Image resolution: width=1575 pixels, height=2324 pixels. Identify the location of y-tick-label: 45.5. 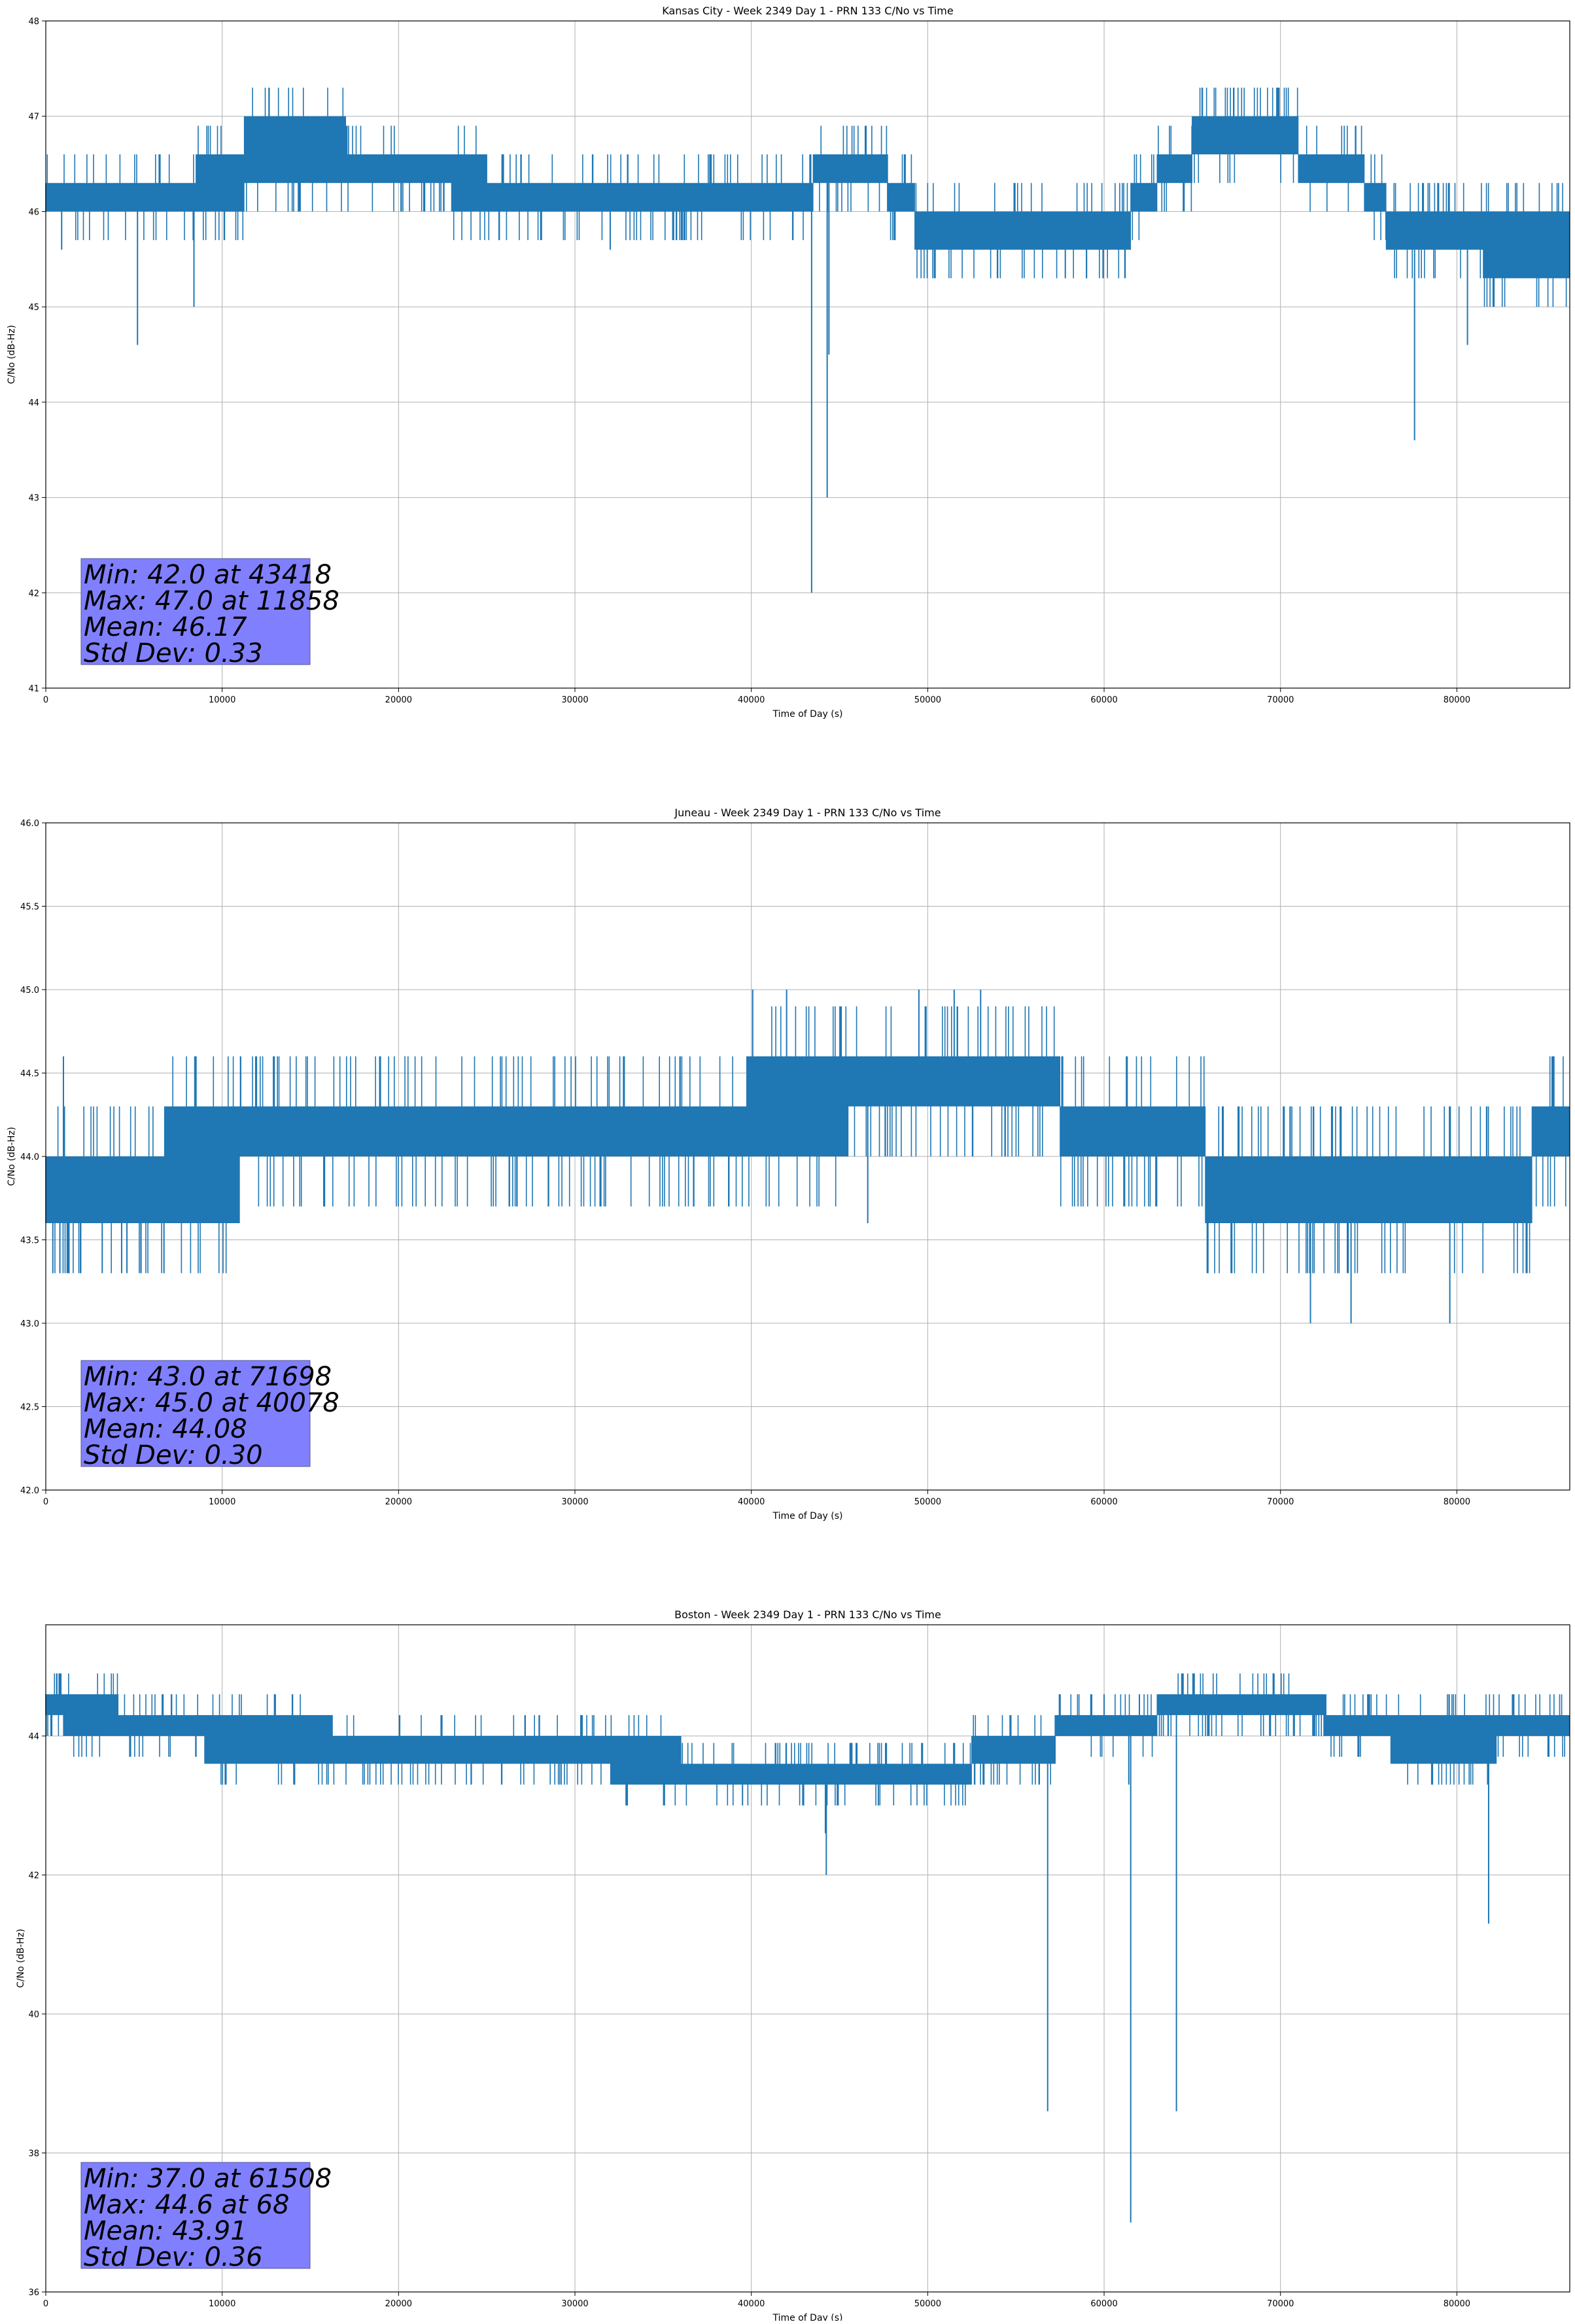
(30, 907).